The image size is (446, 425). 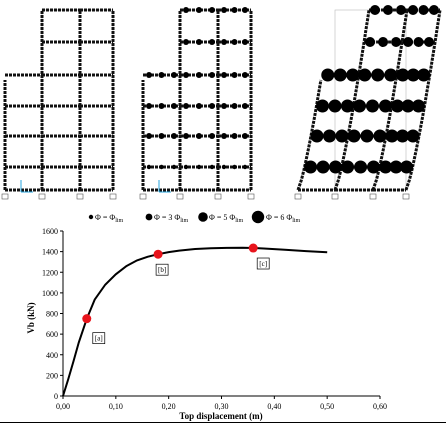 What do you see at coordinates (176, 294) in the screenshot?
I see `performance-markers: [a] [b] [c]` at bounding box center [176, 294].